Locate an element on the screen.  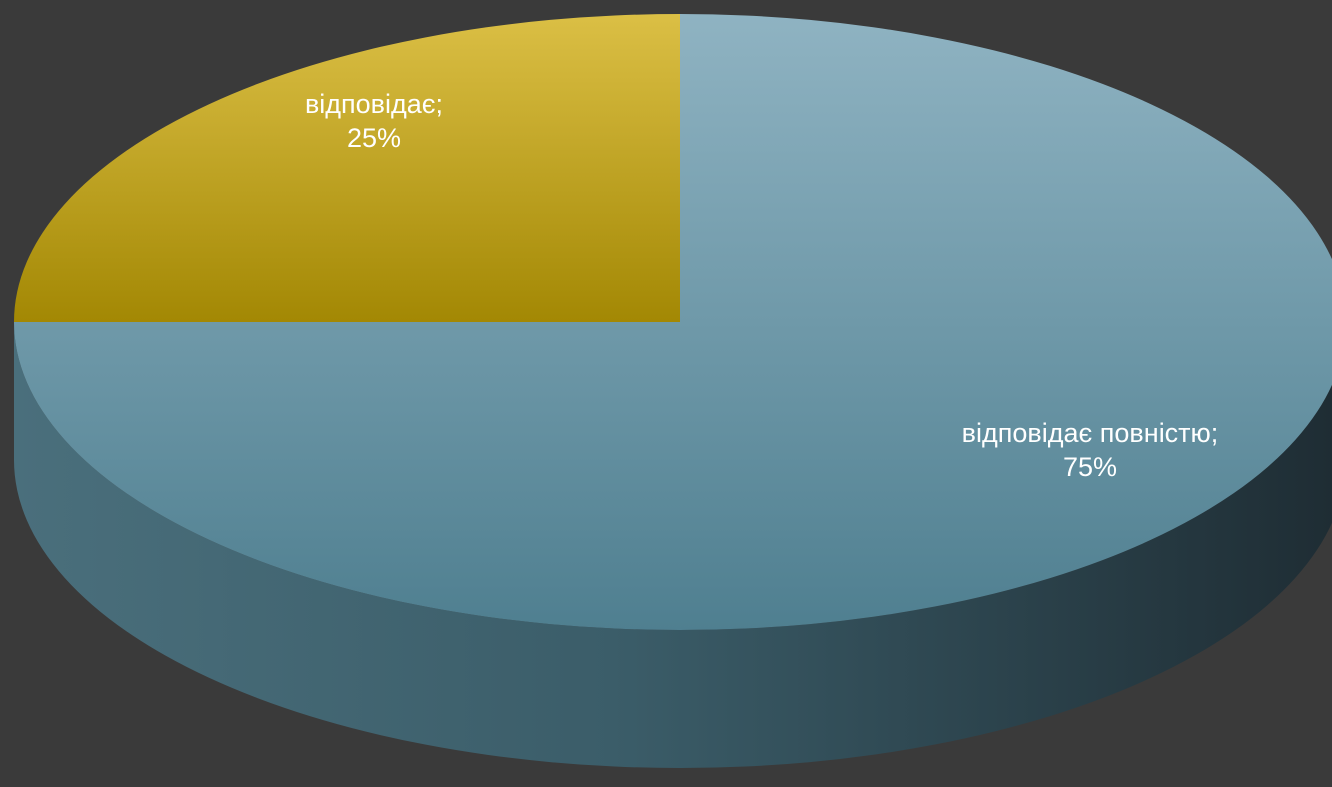
slice-value-label: 25% is located at coordinates (374, 138).